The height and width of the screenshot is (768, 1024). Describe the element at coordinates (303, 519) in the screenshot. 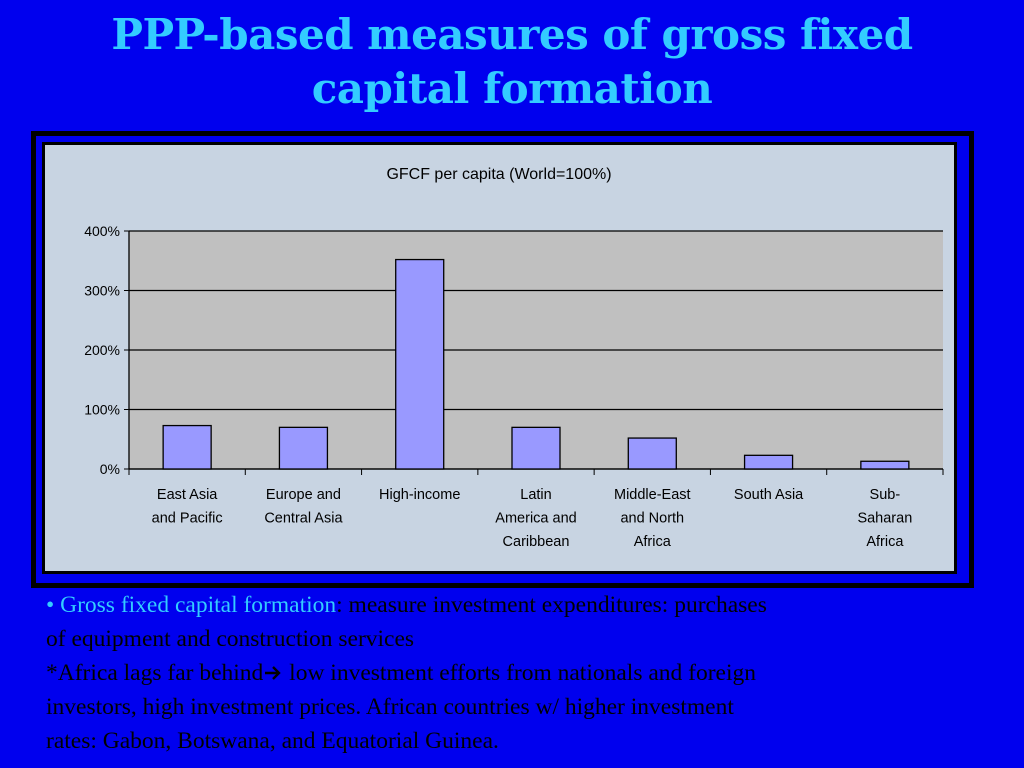

I see `x-tick-label: Central Asia` at that location.